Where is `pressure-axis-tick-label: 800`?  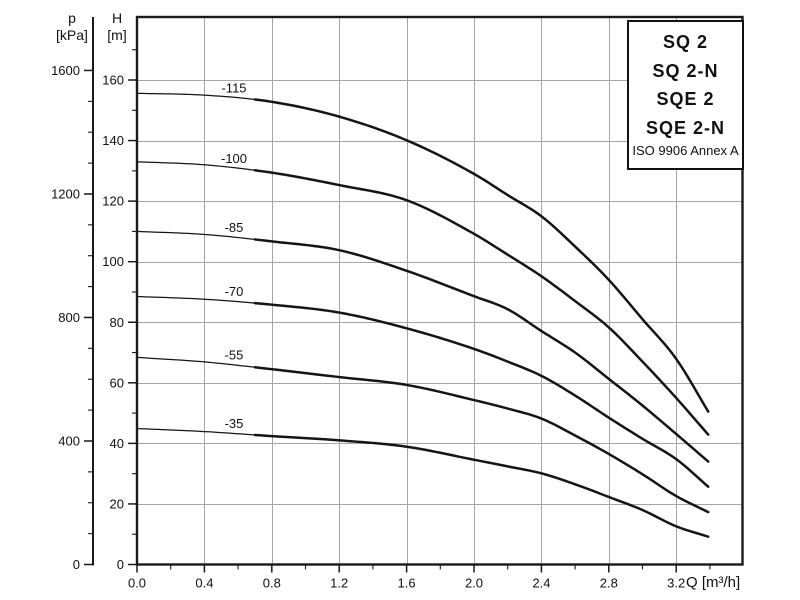
pressure-axis-tick-label: 800 is located at coordinates (69, 317).